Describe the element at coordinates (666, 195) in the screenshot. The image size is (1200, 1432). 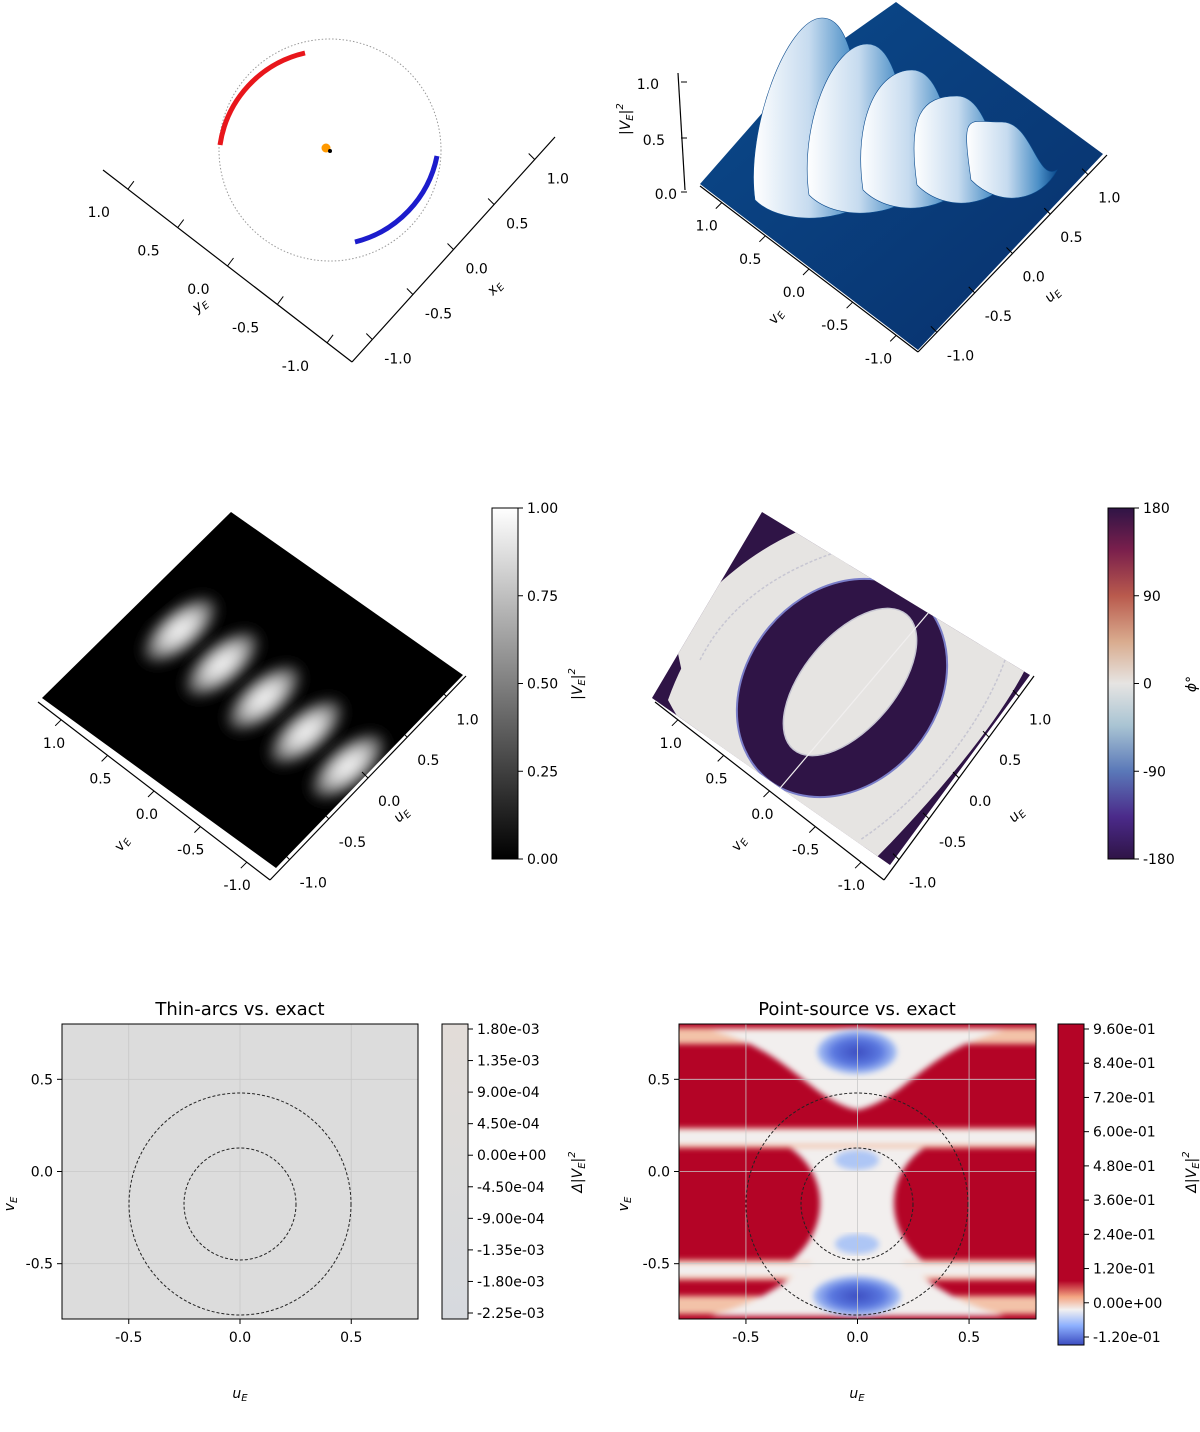
I see `z-tick: 0.0` at that location.